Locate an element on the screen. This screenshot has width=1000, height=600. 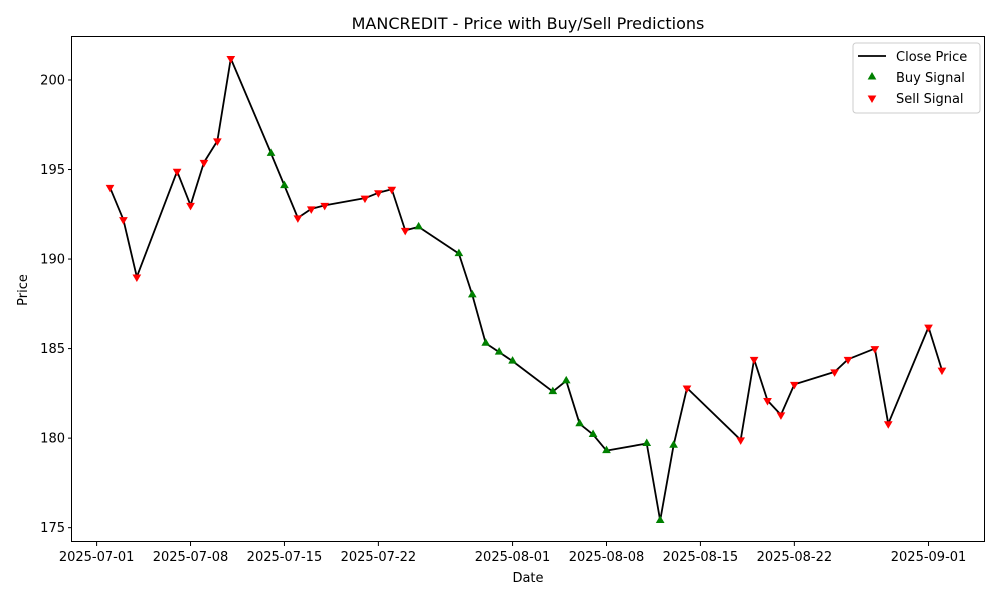
x-tick-label: 2025-09-01 is located at coordinates (929, 557).